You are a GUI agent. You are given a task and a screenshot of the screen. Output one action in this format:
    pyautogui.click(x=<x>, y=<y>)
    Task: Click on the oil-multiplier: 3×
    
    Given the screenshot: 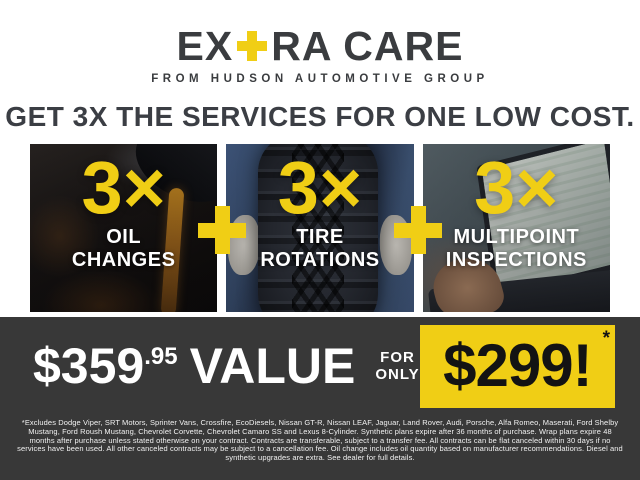 What is the action you would take?
    pyautogui.click(x=123, y=187)
    